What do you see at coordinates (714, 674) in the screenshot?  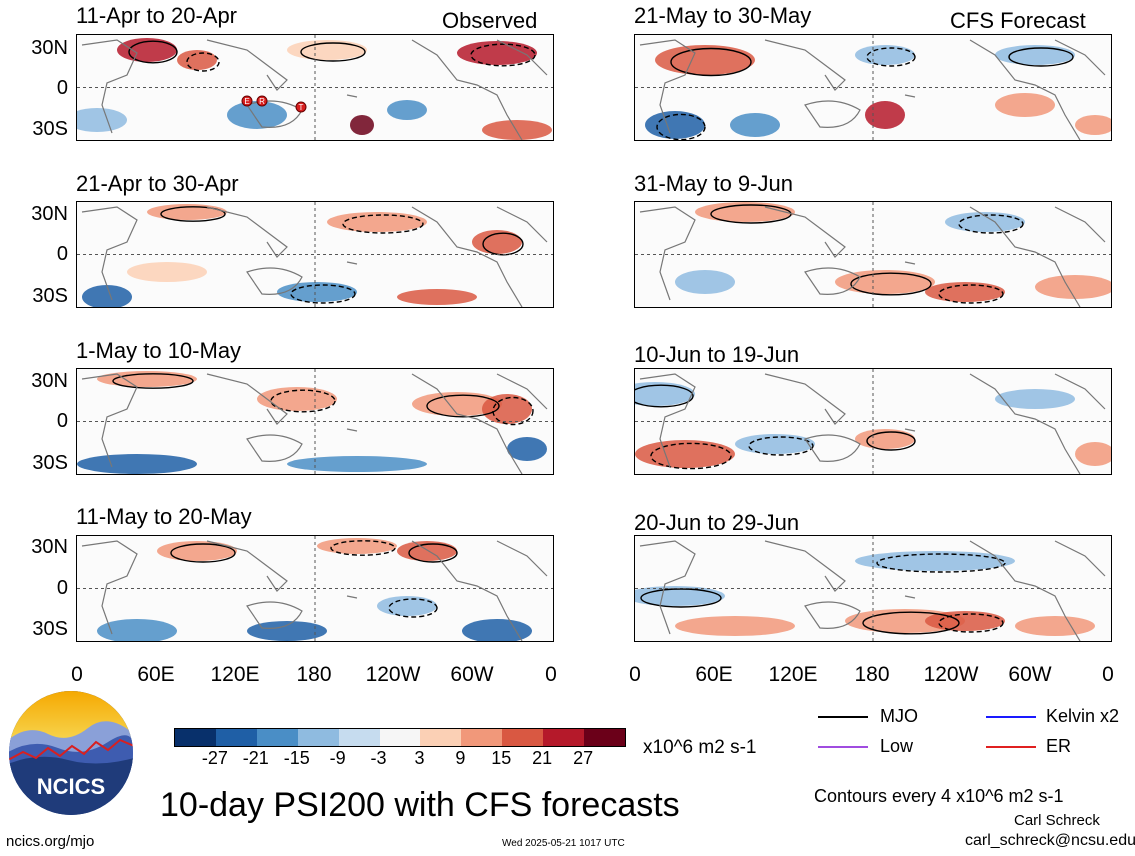 I see `lon-label-60e-b: 60E` at bounding box center [714, 674].